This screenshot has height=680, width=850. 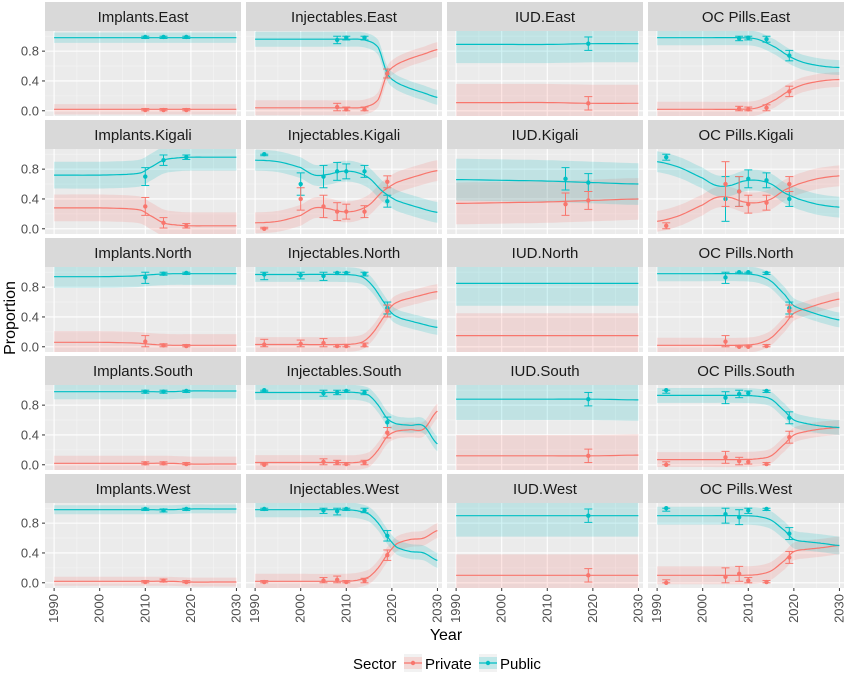 I want to click on panel-18: IUD.West, so click(x=545, y=531).